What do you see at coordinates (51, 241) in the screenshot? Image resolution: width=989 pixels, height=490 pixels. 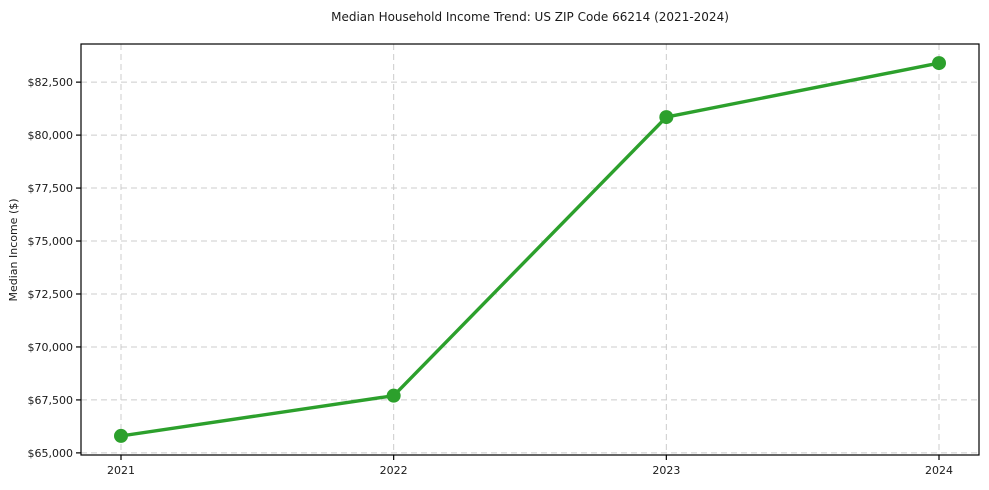 I see `y-tick-label: $75,000` at bounding box center [51, 241].